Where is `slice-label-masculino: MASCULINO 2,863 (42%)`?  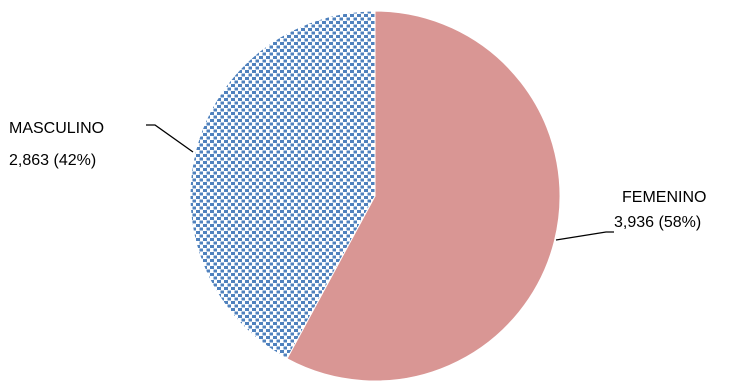
slice-label-masculino: MASCULINO 2,863 (42%) is located at coordinates (56, 144).